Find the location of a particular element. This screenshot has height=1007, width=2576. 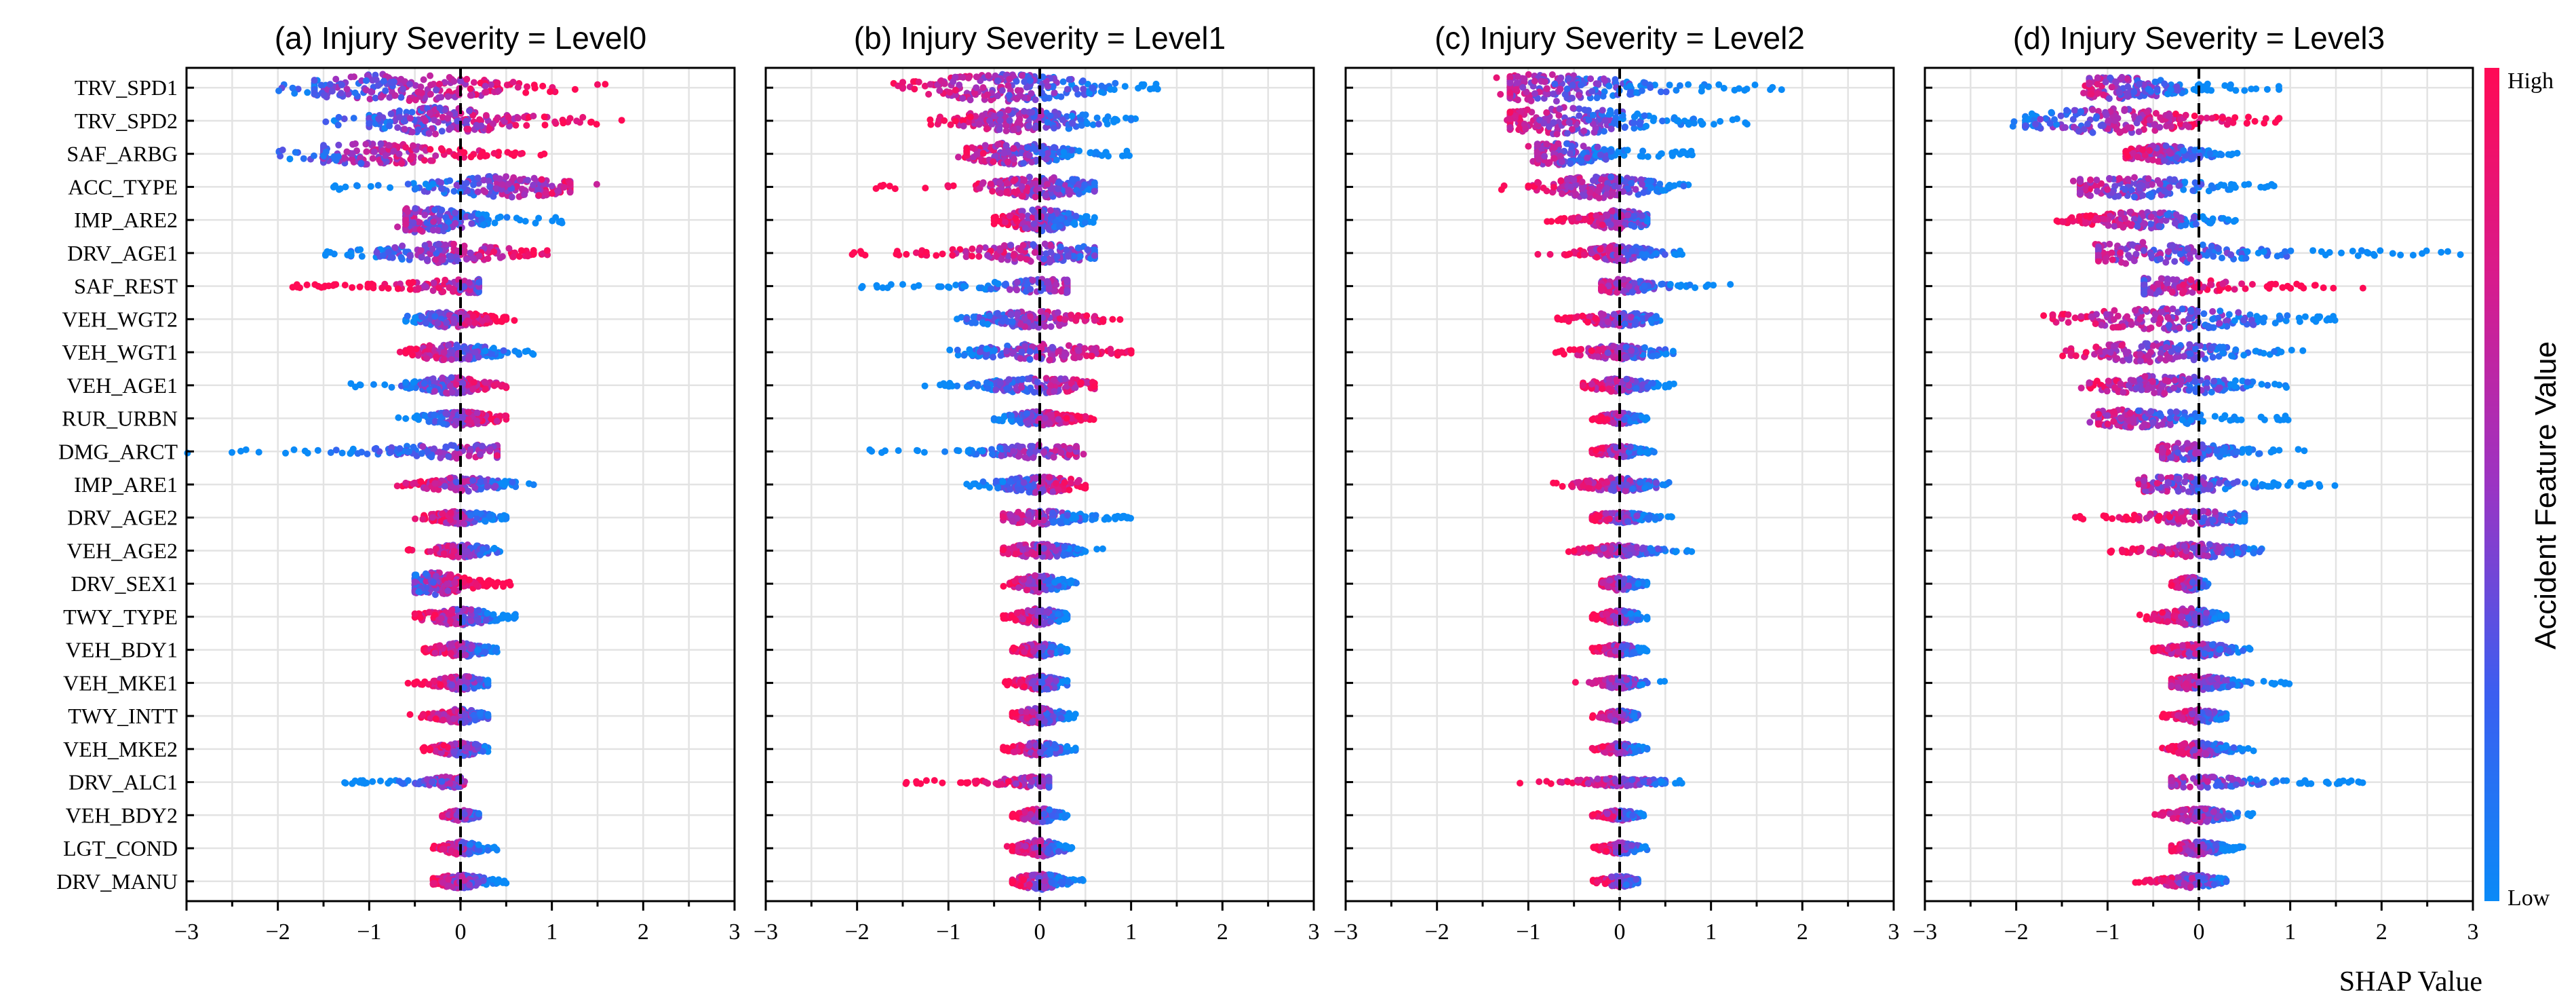

x-tick-label: −2 is located at coordinates (278, 932).